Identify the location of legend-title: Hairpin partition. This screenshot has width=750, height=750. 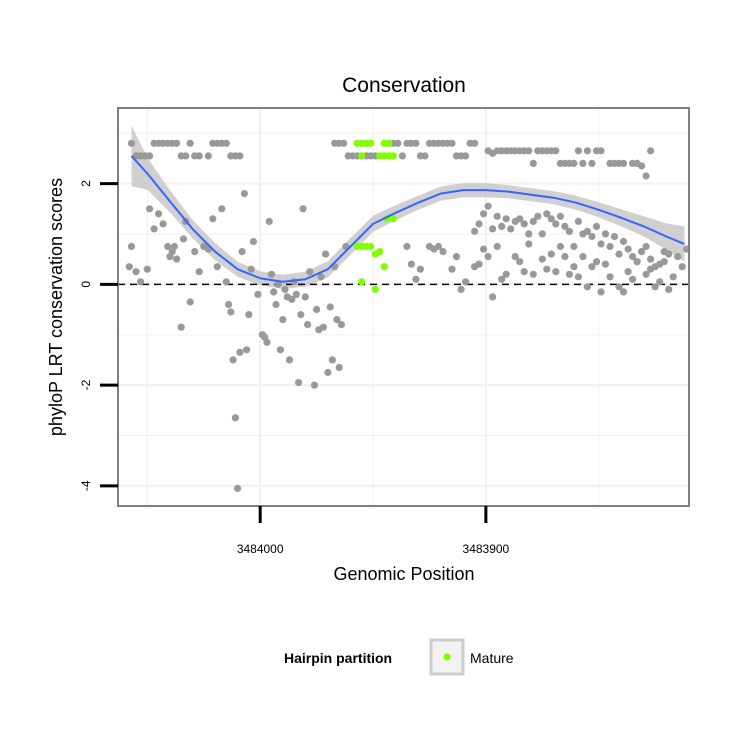
(338, 658).